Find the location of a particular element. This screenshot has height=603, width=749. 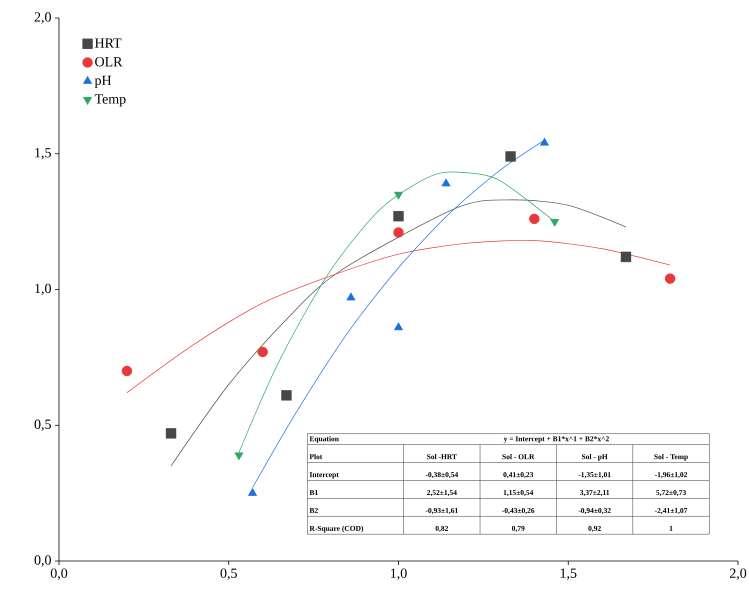

x-tick-label: 1,5 is located at coordinates (568, 574).